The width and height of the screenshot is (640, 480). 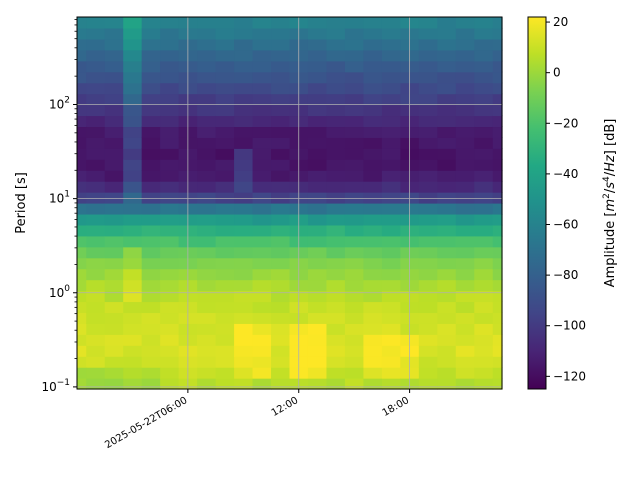 I want to click on colorbar-tick-label: −20, so click(x=565, y=123).